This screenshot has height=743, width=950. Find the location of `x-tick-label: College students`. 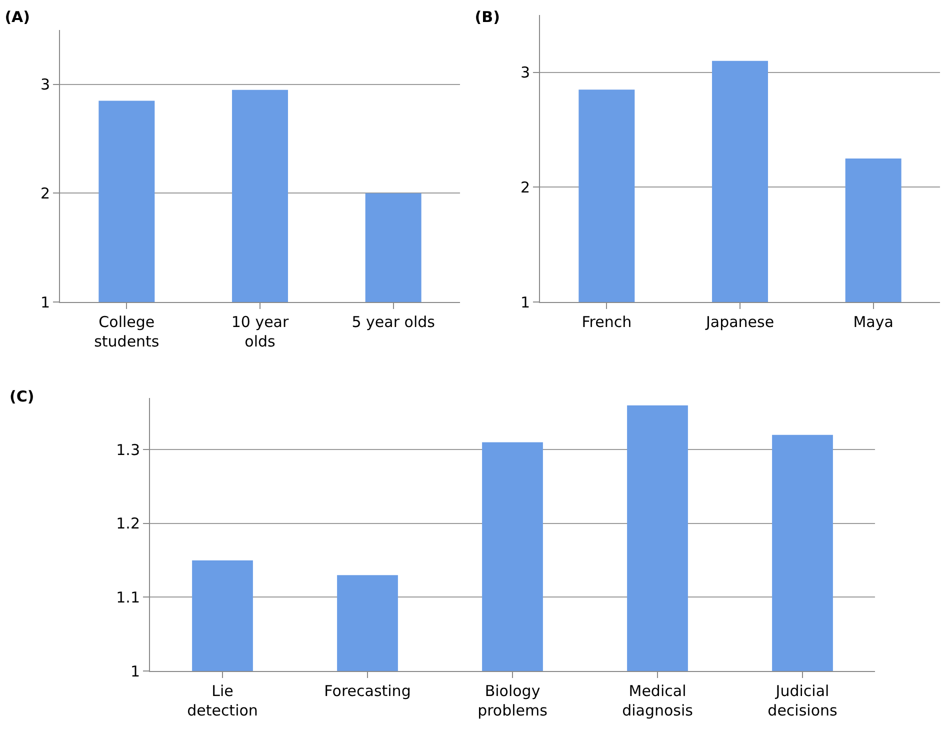

x-tick-label: College students is located at coordinates (127, 331).